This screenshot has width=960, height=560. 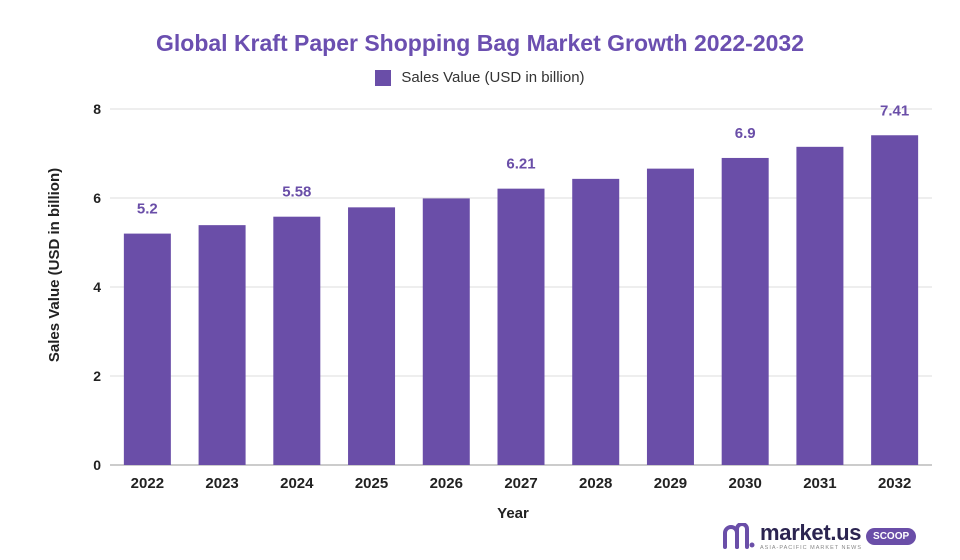 What do you see at coordinates (54, 265) in the screenshot?
I see `y-axis-title: Sales Value (USD in billion)` at bounding box center [54, 265].